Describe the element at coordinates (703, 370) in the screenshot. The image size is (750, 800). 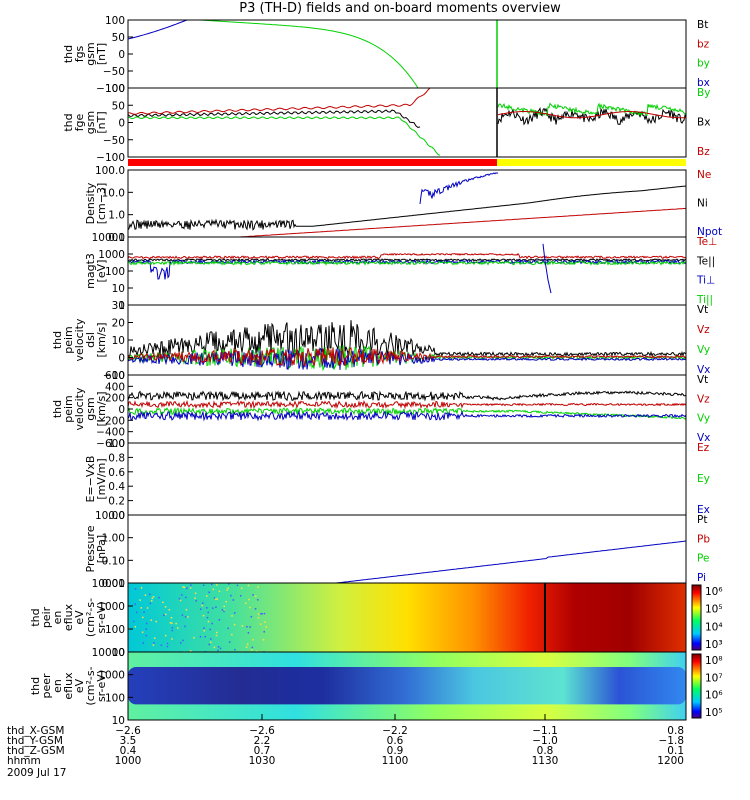
I see `legend-vx: Vx` at that location.